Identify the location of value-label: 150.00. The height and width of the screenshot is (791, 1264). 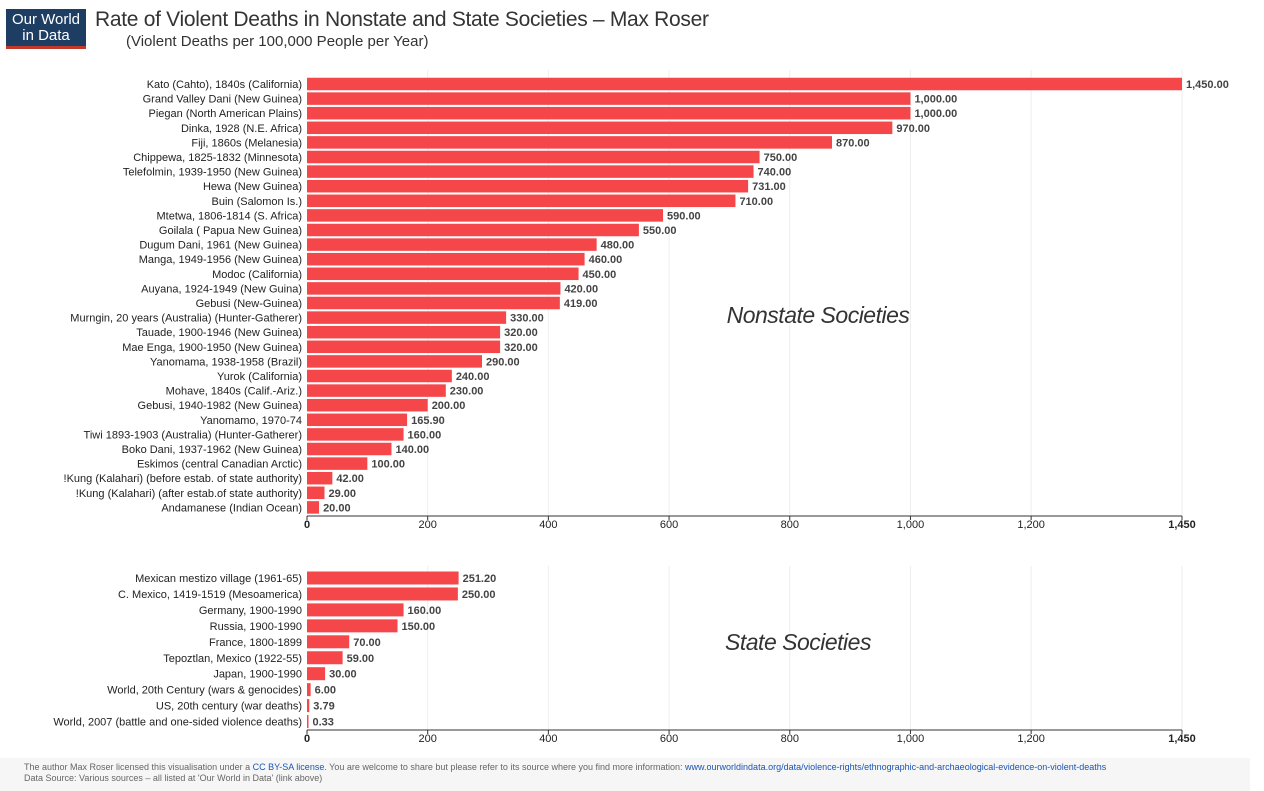
(419, 627).